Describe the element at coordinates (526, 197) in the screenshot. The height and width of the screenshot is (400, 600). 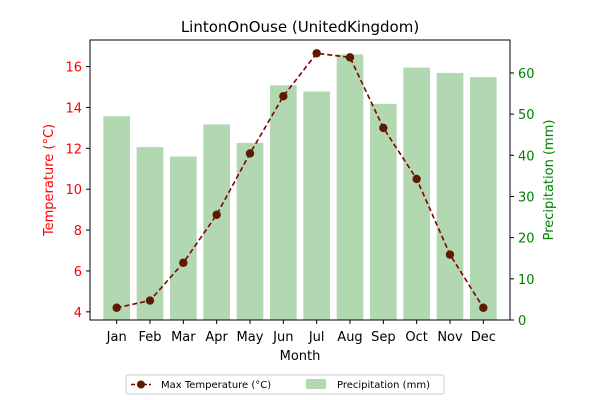
I see `right-tick-label: 30` at that location.